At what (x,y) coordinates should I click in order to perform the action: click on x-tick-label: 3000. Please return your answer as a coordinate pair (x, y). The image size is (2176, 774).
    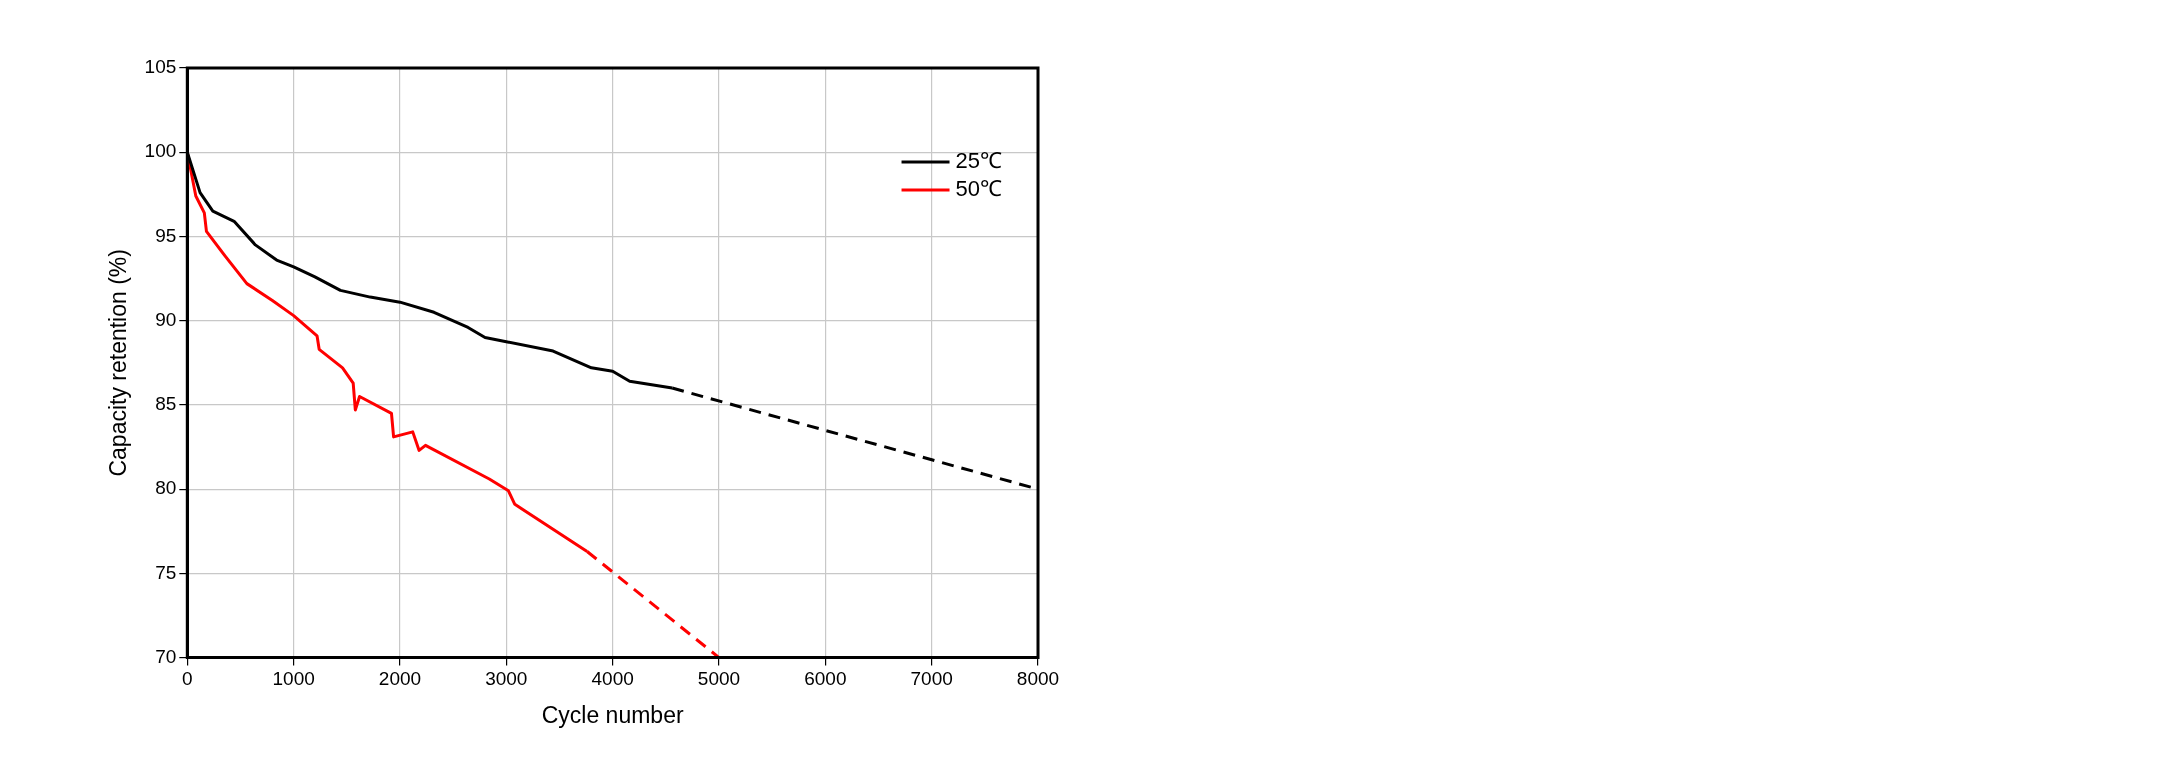
    Looking at the image, I should click on (506, 679).